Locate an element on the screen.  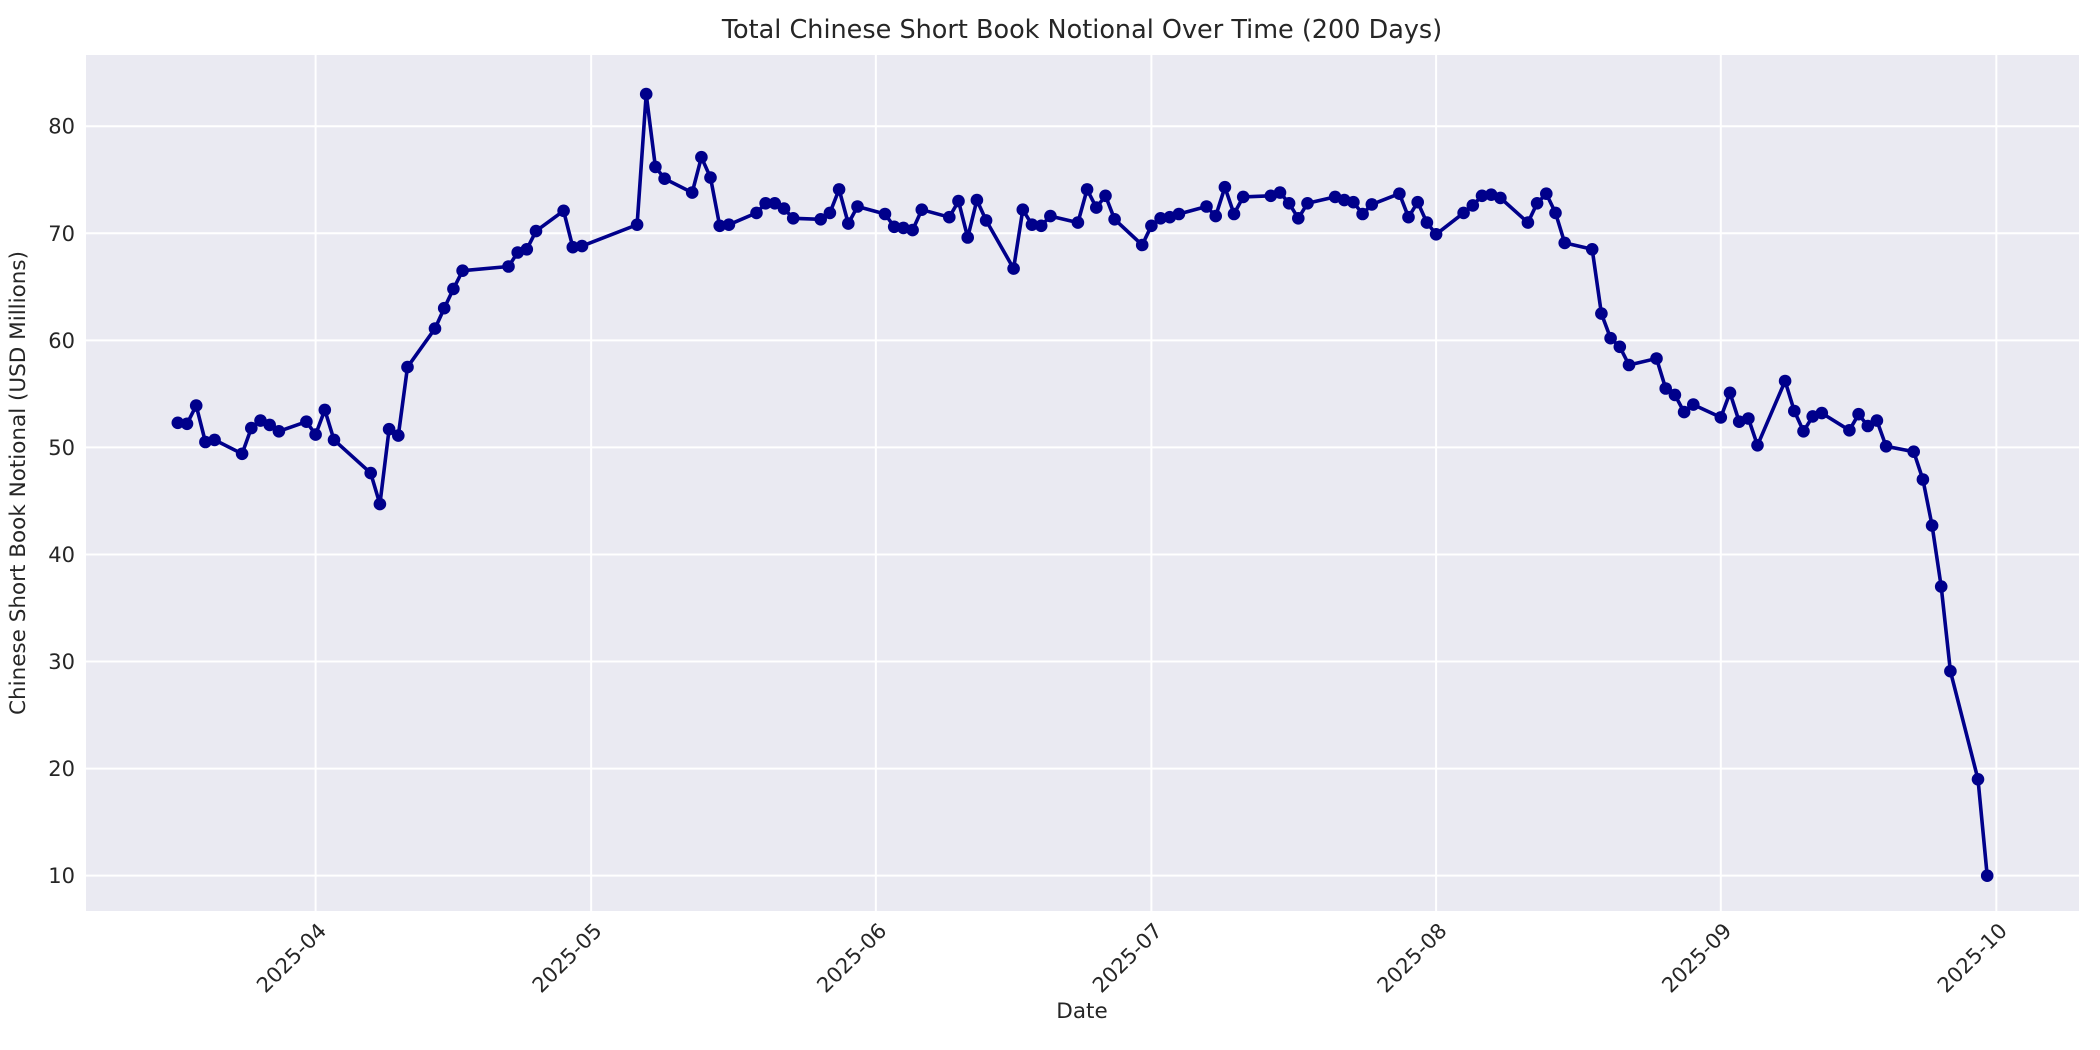
y-tick-label: 50 is located at coordinates (61, 448).